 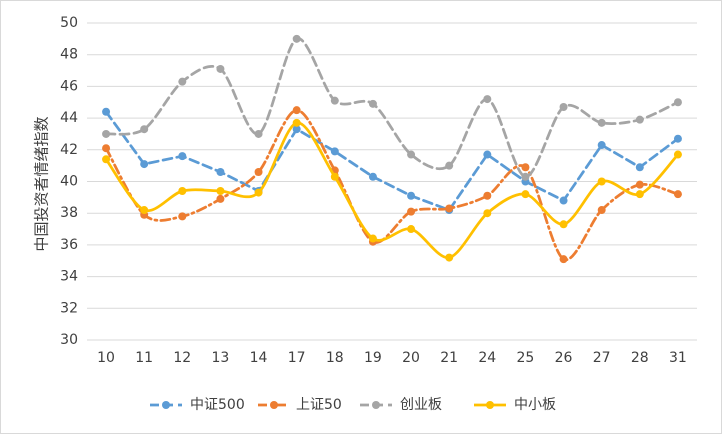 I want to click on y-tick-label: 50, so click(x=69, y=23).